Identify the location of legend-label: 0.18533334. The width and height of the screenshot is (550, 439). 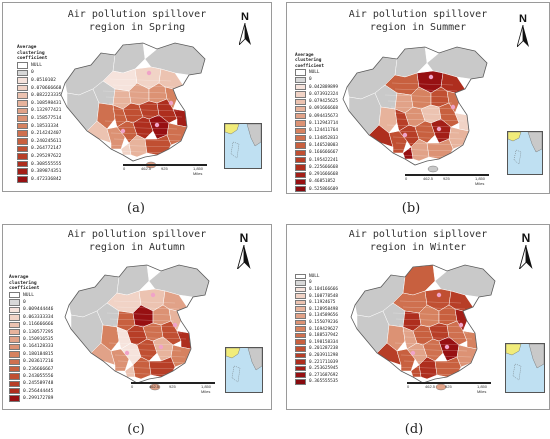
(45, 126).